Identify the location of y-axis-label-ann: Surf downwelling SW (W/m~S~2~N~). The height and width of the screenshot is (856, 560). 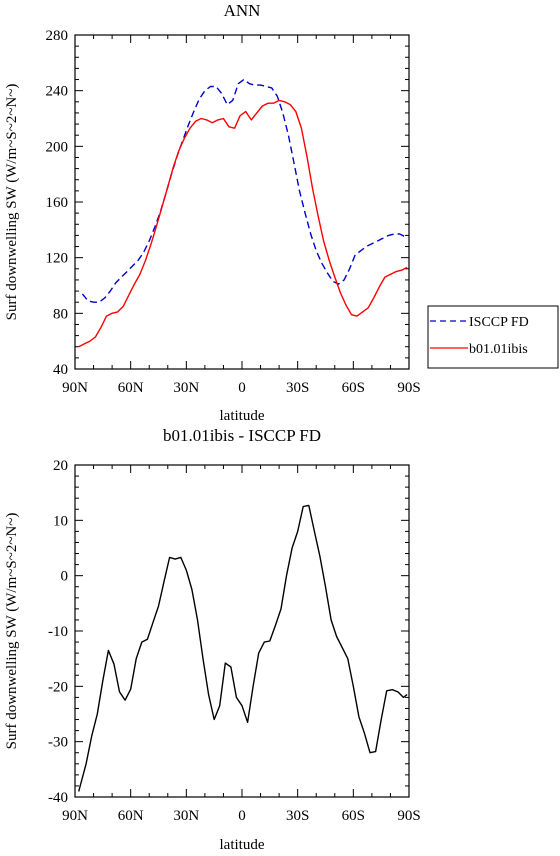
(12, 202).